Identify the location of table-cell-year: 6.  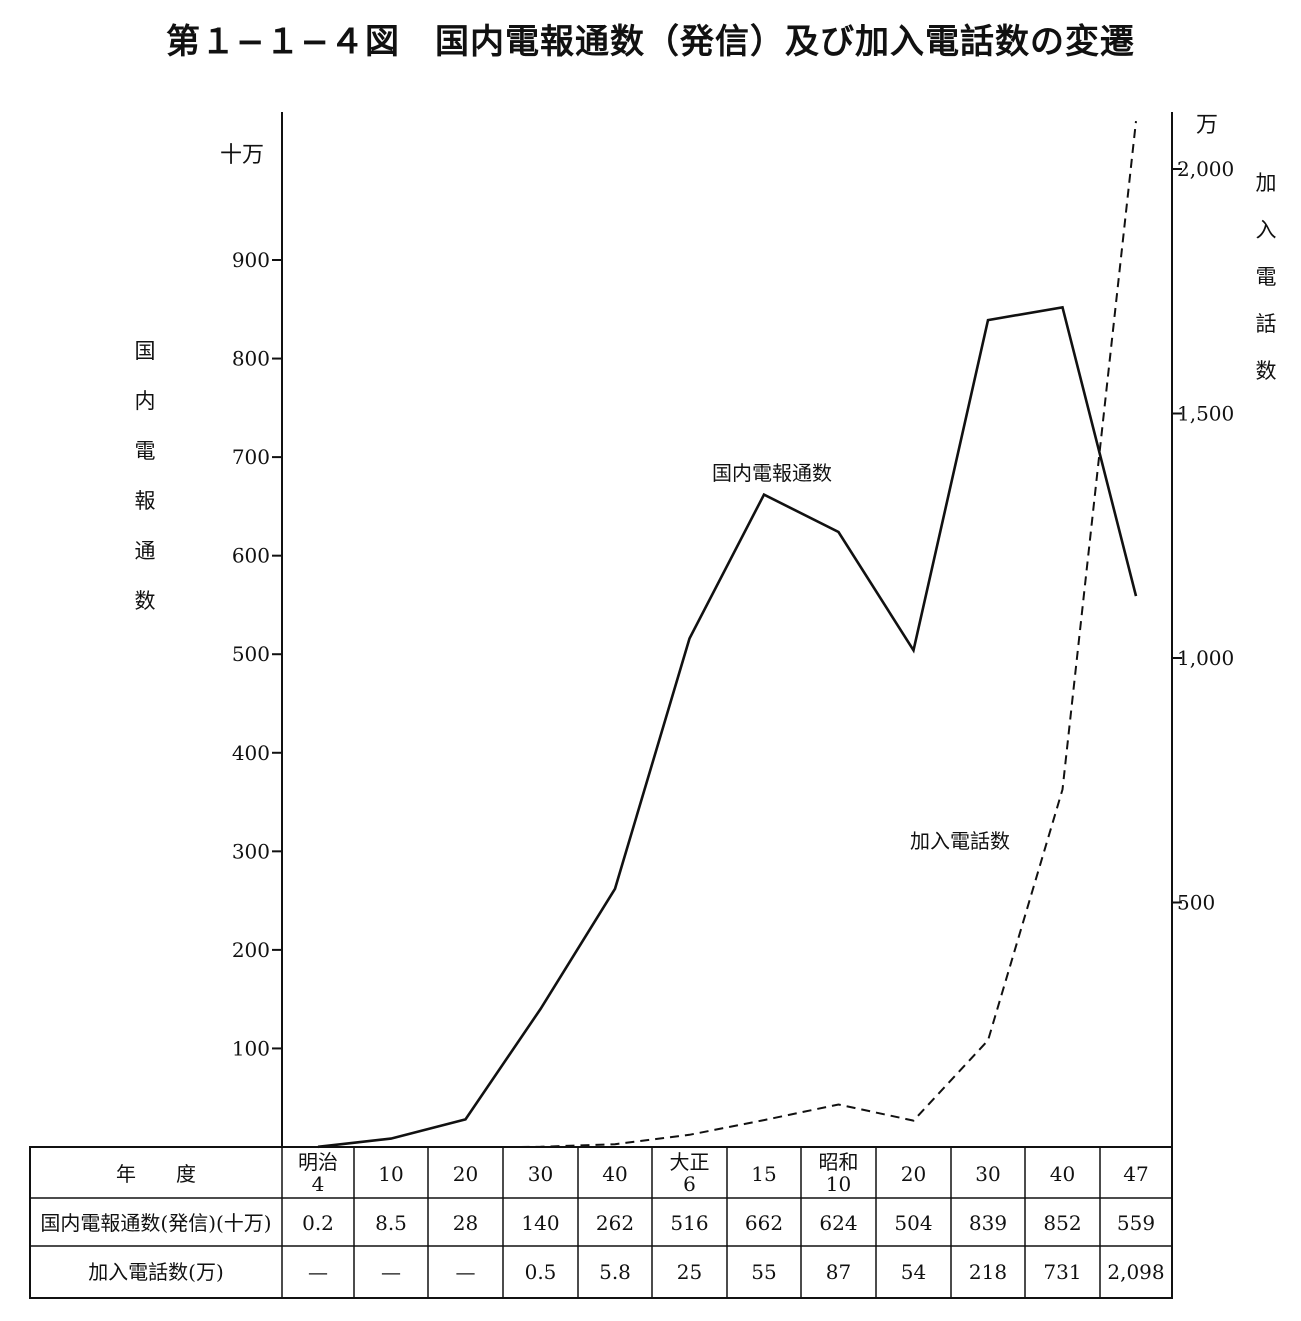
(689, 1184).